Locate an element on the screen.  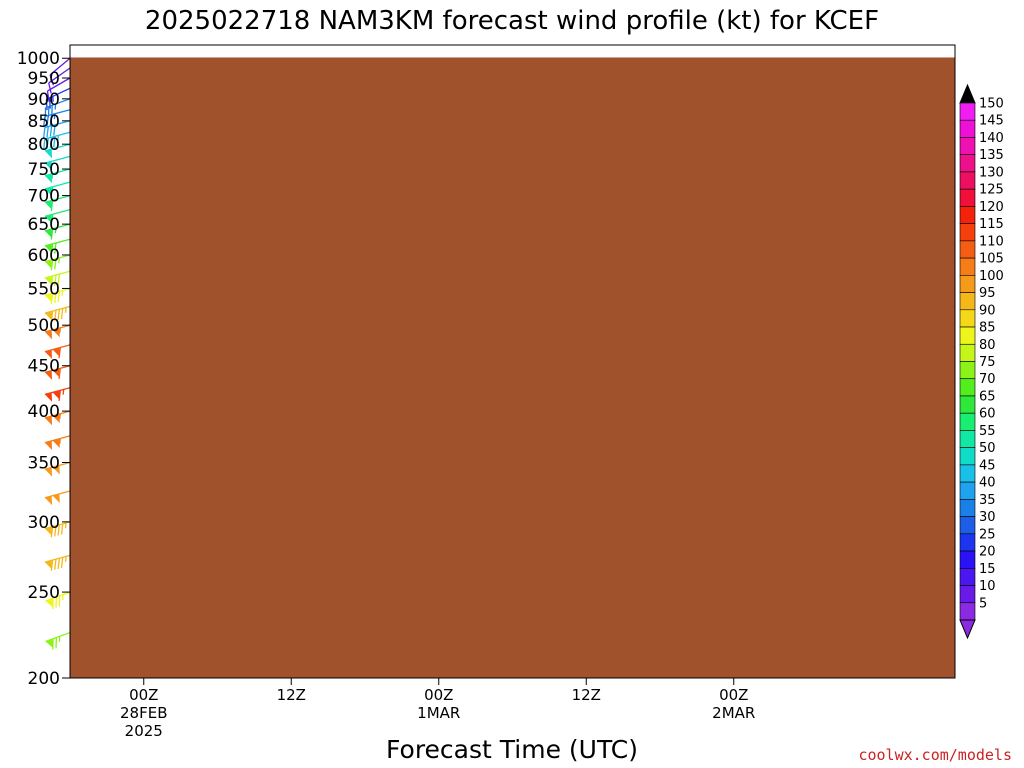
colorbar-top-arrow is located at coordinates (967, 93).